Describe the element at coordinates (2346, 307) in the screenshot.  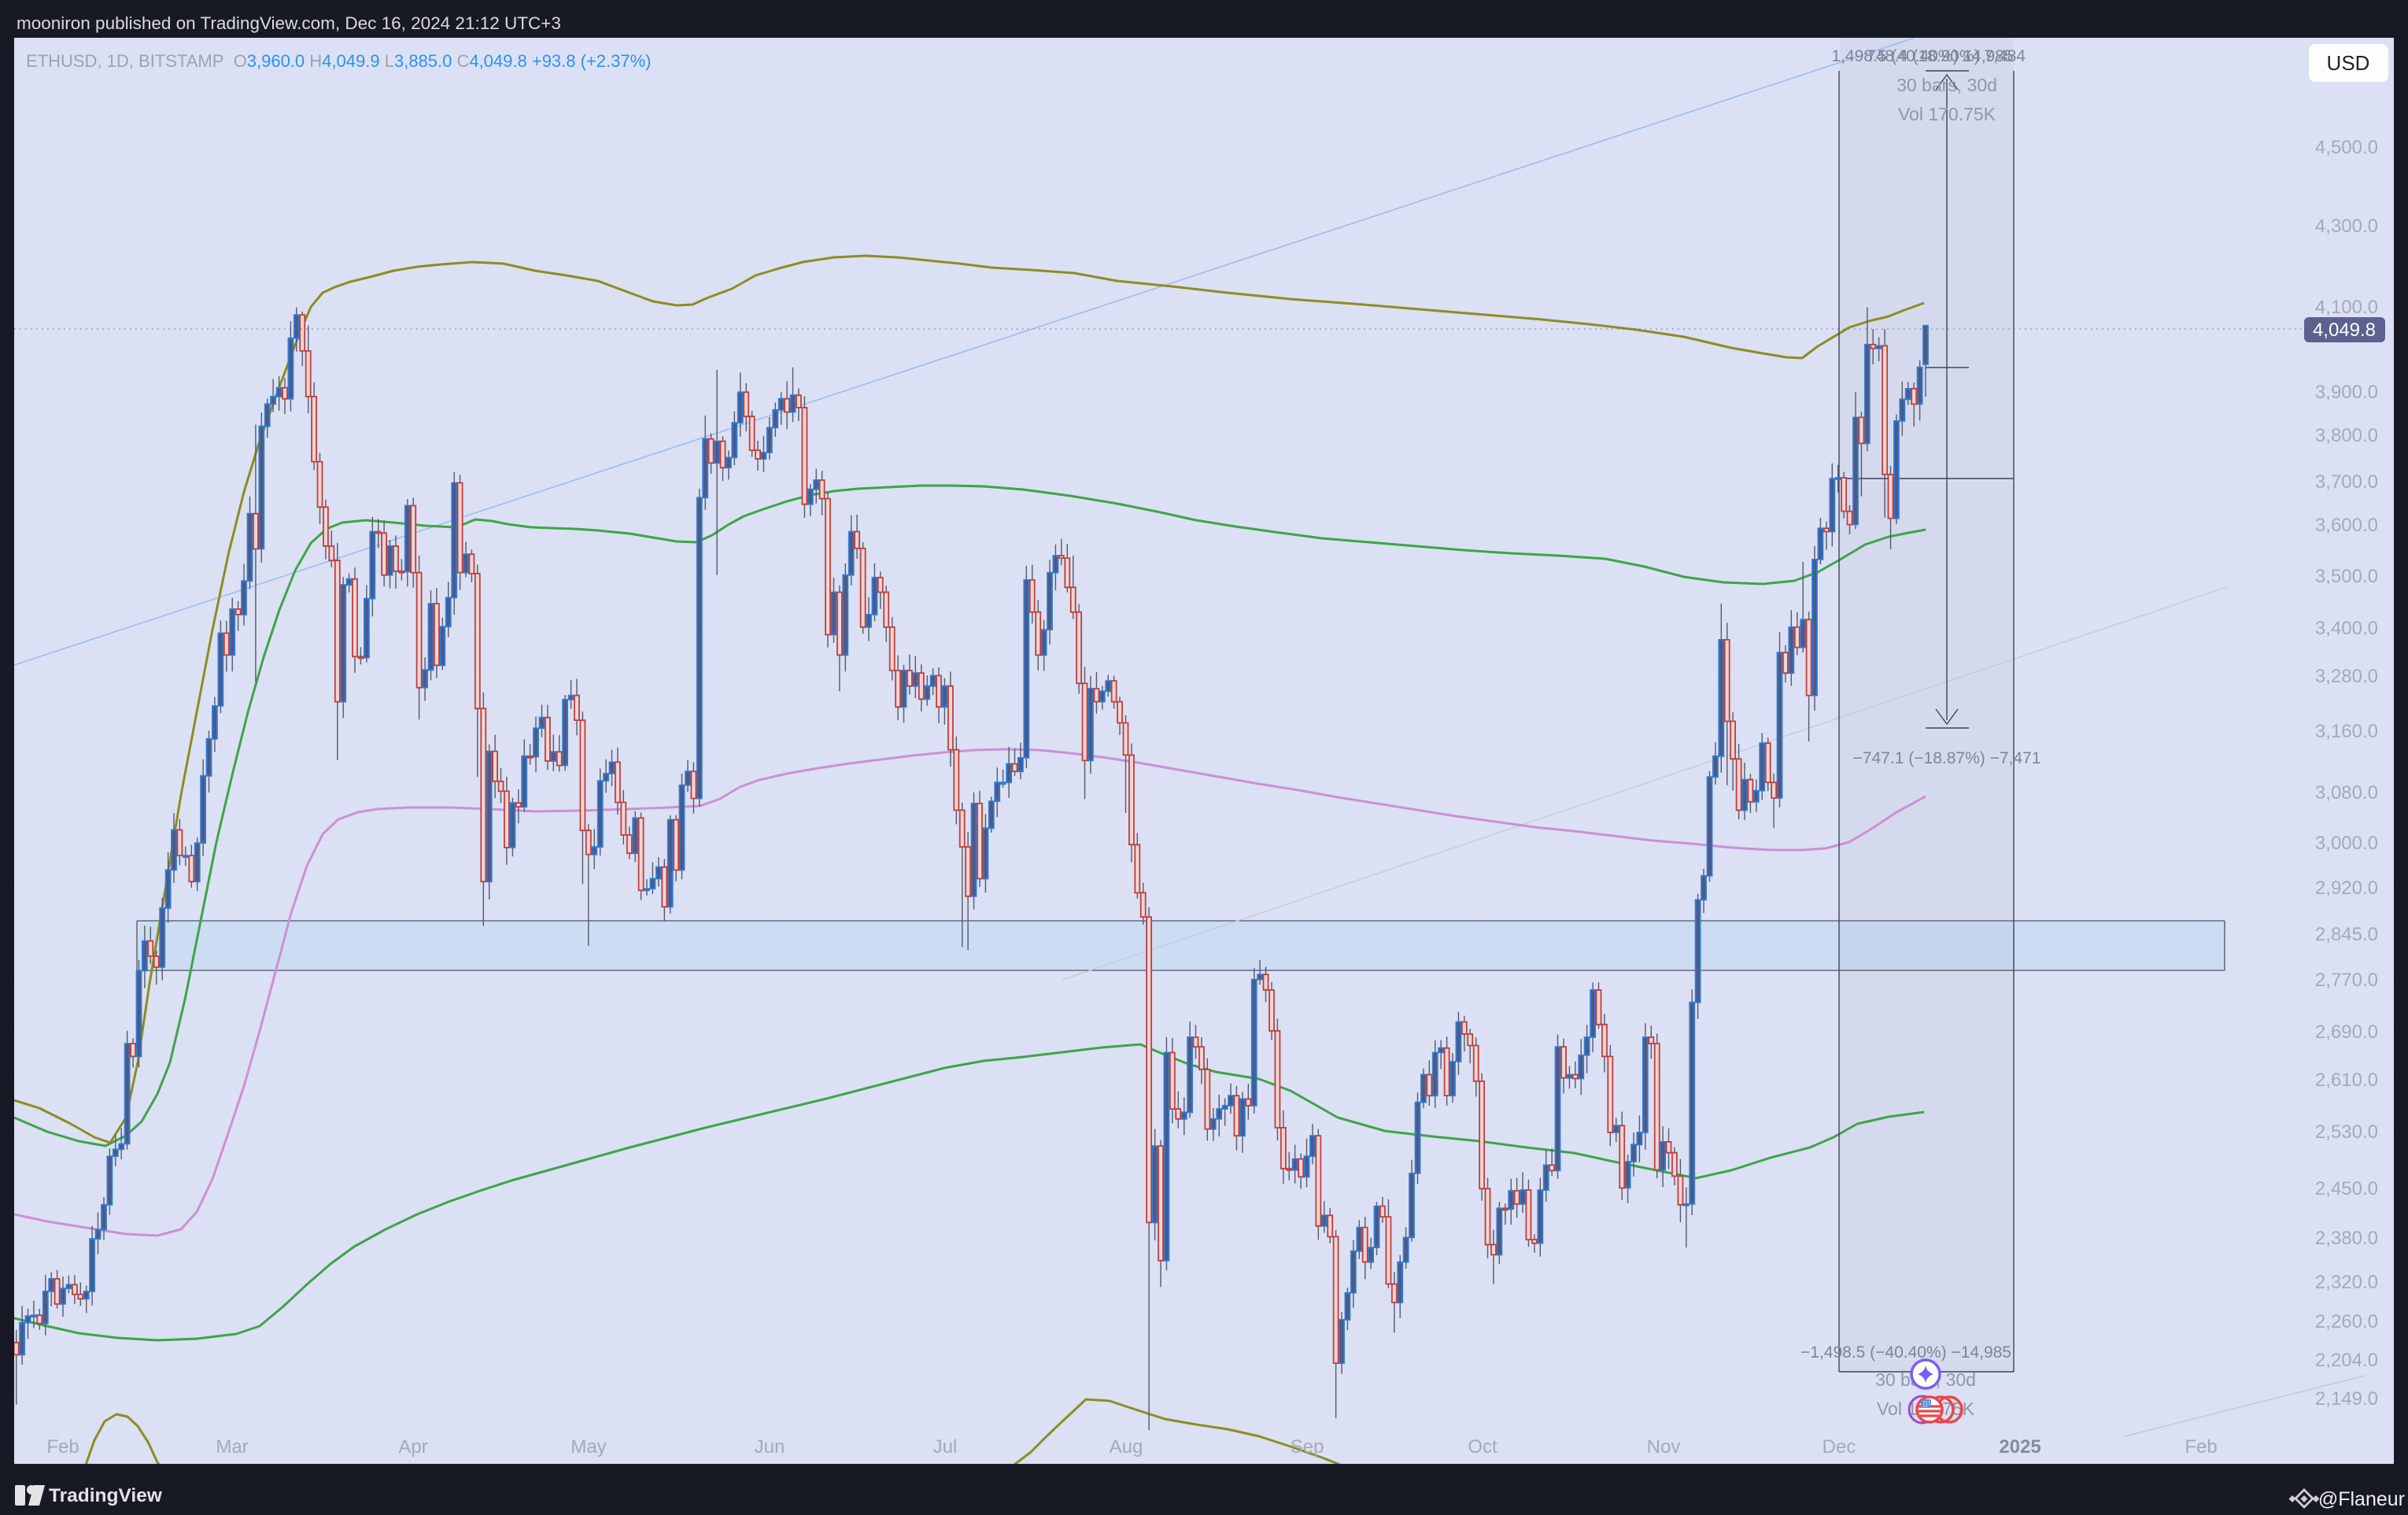
I see `svg-text: 4,100.0` at that location.